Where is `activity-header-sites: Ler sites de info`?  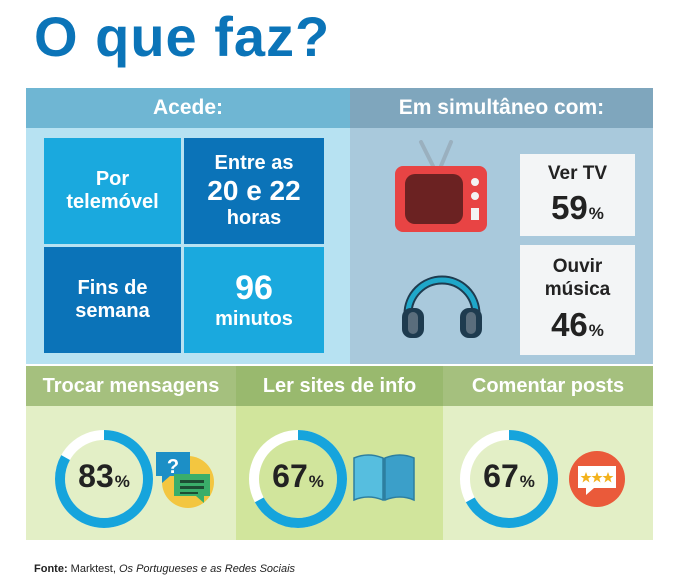
activity-header-sites: Ler sites de info is located at coordinates (339, 386).